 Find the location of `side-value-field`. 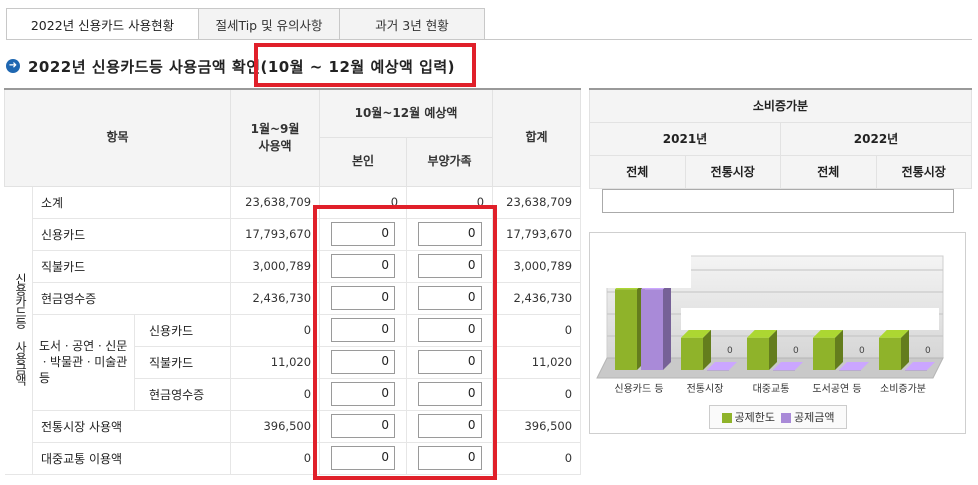

side-value-field is located at coordinates (778, 201).